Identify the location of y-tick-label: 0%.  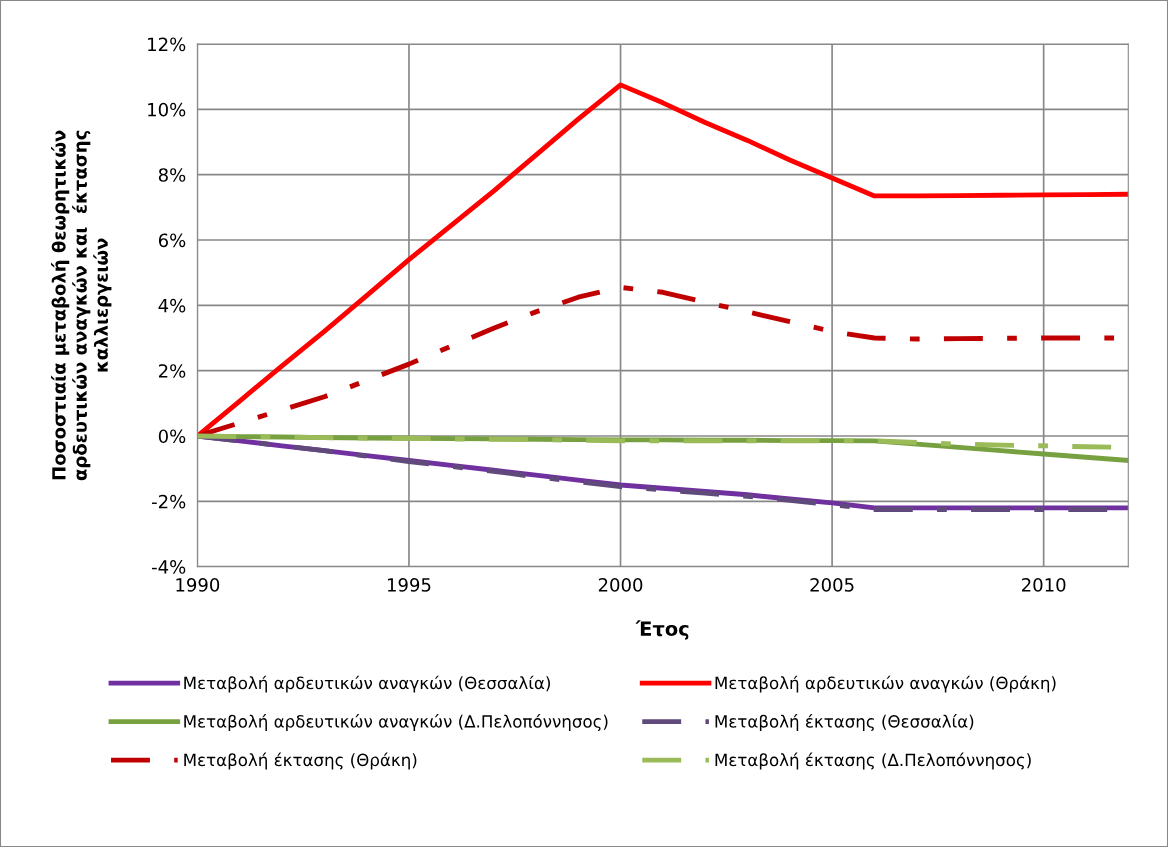
(172, 436).